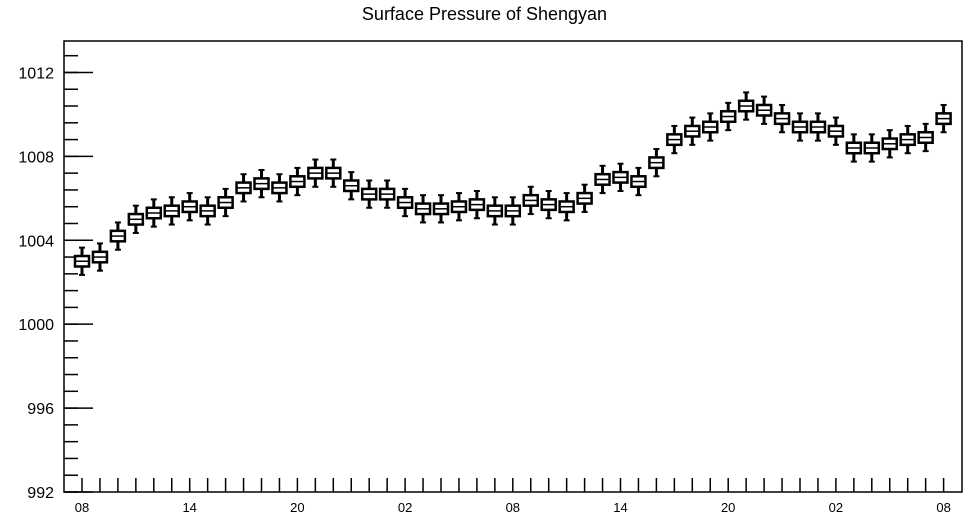 The height and width of the screenshot is (520, 969). What do you see at coordinates (36, 241) in the screenshot?
I see `y-tick-label: 1004` at bounding box center [36, 241].